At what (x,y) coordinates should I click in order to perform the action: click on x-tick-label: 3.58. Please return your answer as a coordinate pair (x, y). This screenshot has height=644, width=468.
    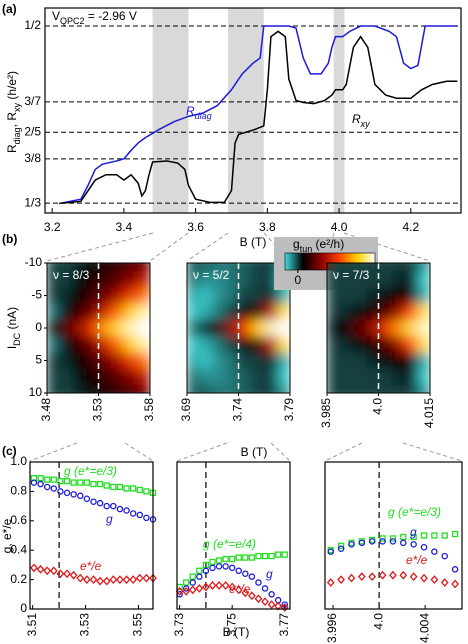
    Looking at the image, I should click on (149, 410).